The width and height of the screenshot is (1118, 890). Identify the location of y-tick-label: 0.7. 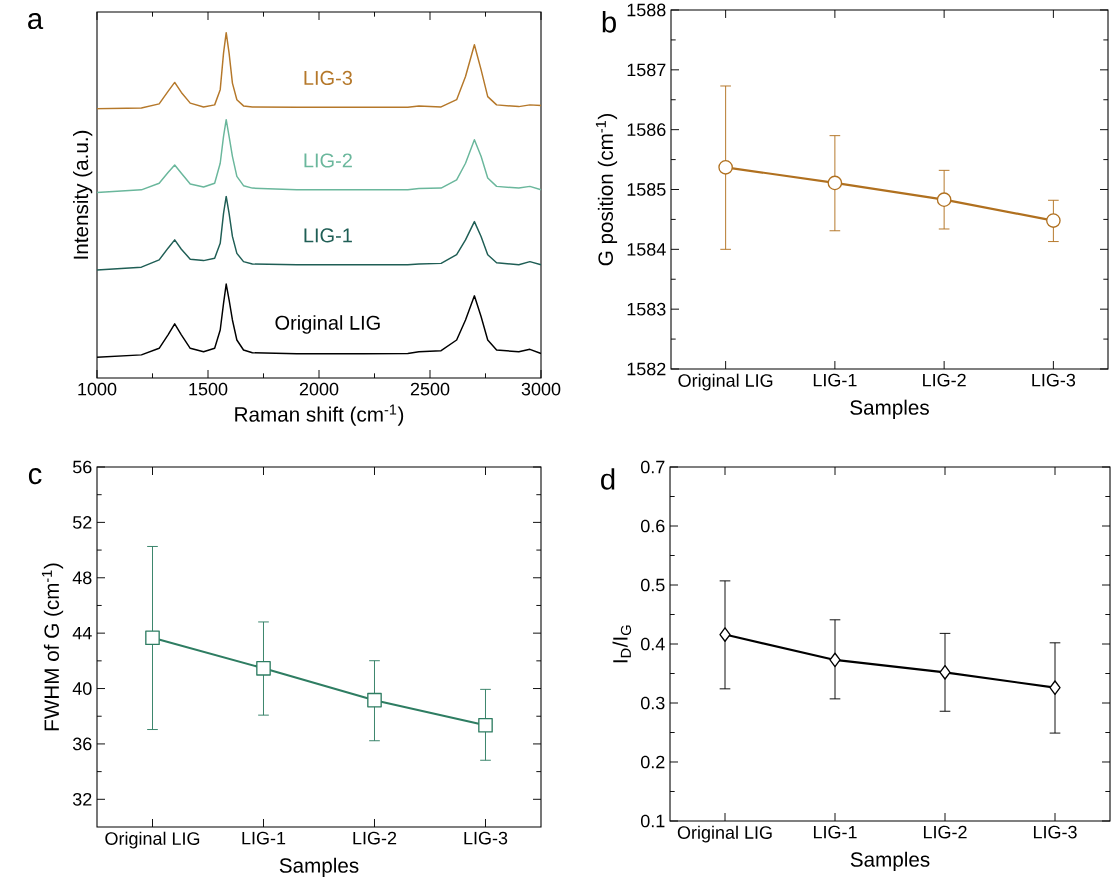
(652, 467).